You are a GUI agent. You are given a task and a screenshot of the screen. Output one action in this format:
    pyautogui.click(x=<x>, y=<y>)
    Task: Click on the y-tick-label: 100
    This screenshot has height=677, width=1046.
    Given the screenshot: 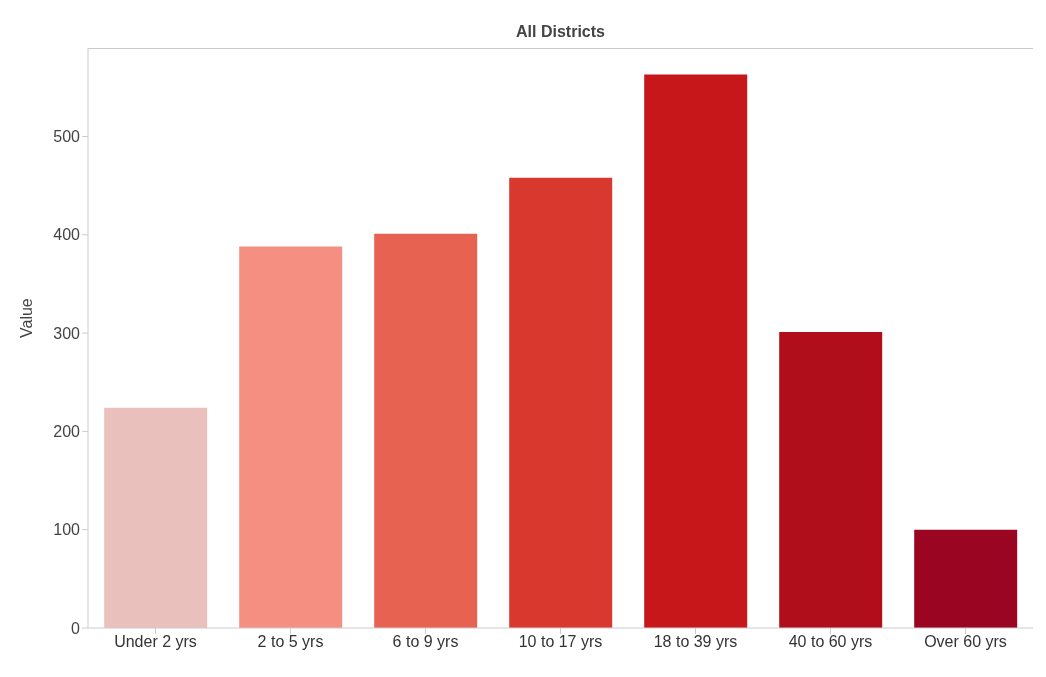 What is the action you would take?
    pyautogui.click(x=67, y=530)
    